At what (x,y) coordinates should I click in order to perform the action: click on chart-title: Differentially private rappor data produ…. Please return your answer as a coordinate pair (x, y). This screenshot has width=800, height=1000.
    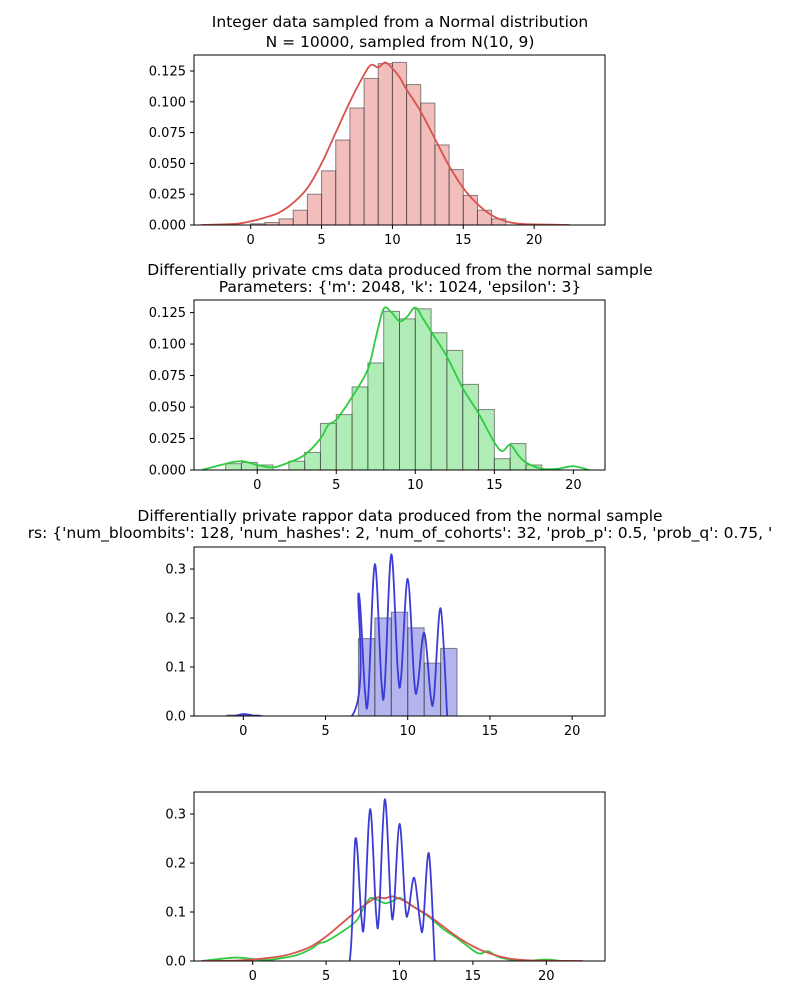
    Looking at the image, I should click on (399, 516).